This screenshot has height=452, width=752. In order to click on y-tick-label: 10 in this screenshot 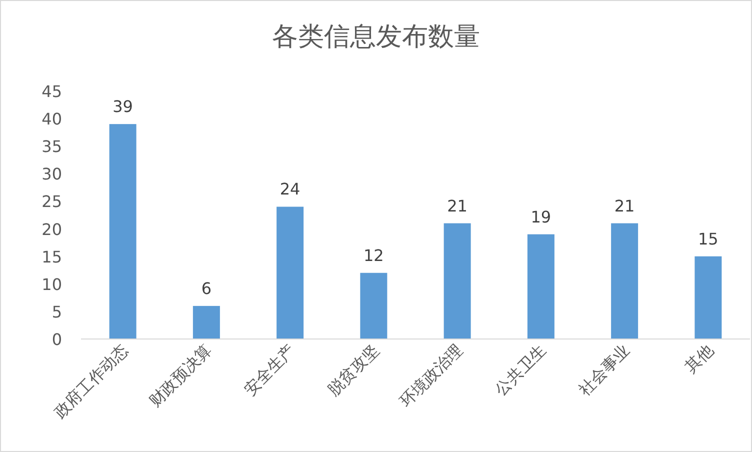, I will do `click(52, 284)`.